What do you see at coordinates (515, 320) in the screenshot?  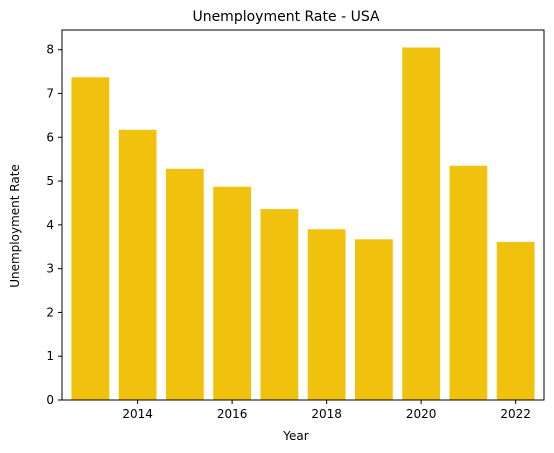 I see `bar-2022` at bounding box center [515, 320].